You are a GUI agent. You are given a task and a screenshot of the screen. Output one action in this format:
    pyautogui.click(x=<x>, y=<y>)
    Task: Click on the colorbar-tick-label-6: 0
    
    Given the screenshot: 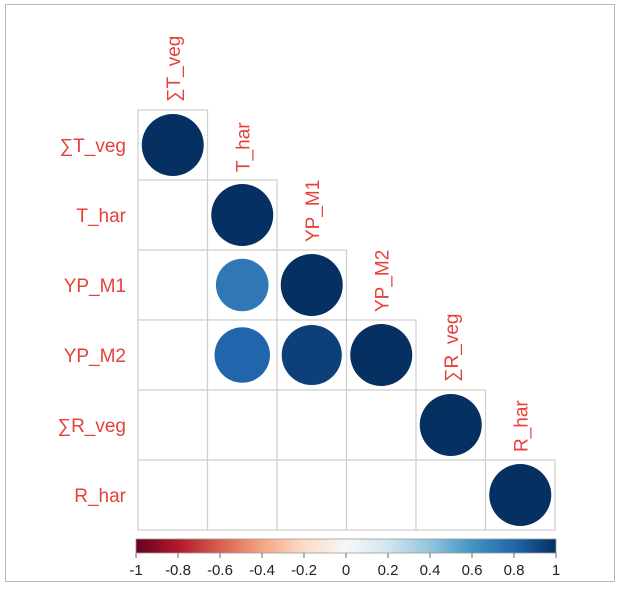 What is the action you would take?
    pyautogui.click(x=346, y=570)
    